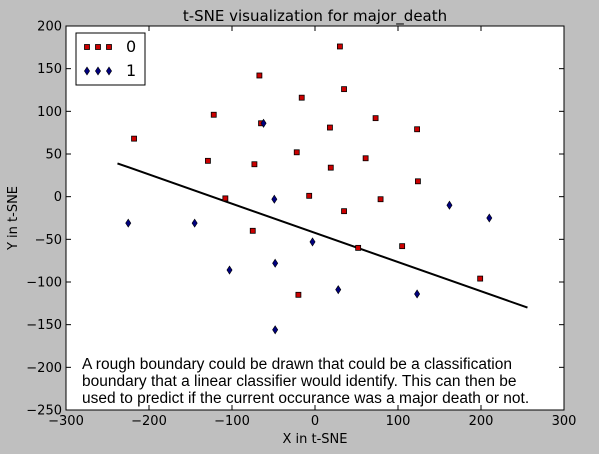  I want to click on chart-title: t-SNE visualization for major_death, so click(315, 16).